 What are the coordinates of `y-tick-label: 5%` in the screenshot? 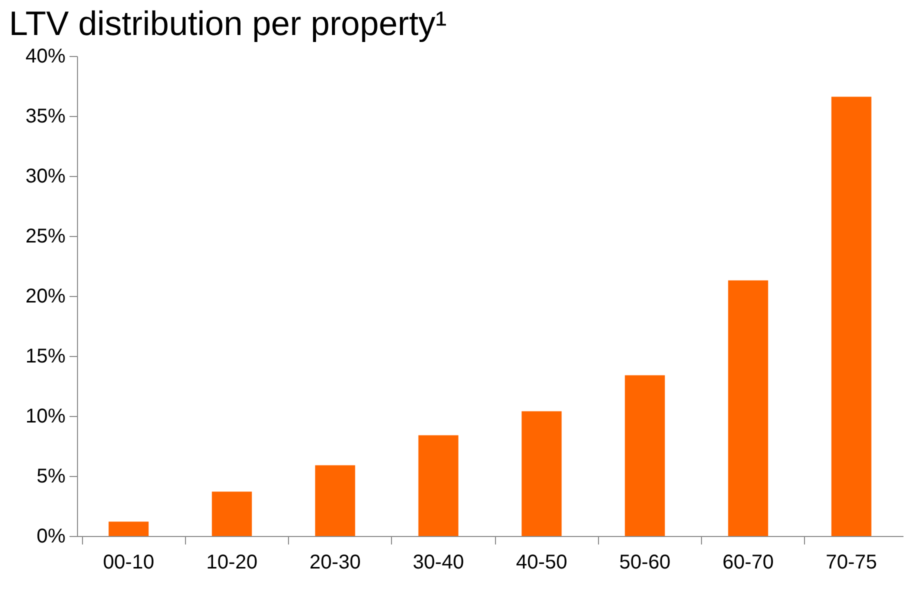 It's located at (51, 477).